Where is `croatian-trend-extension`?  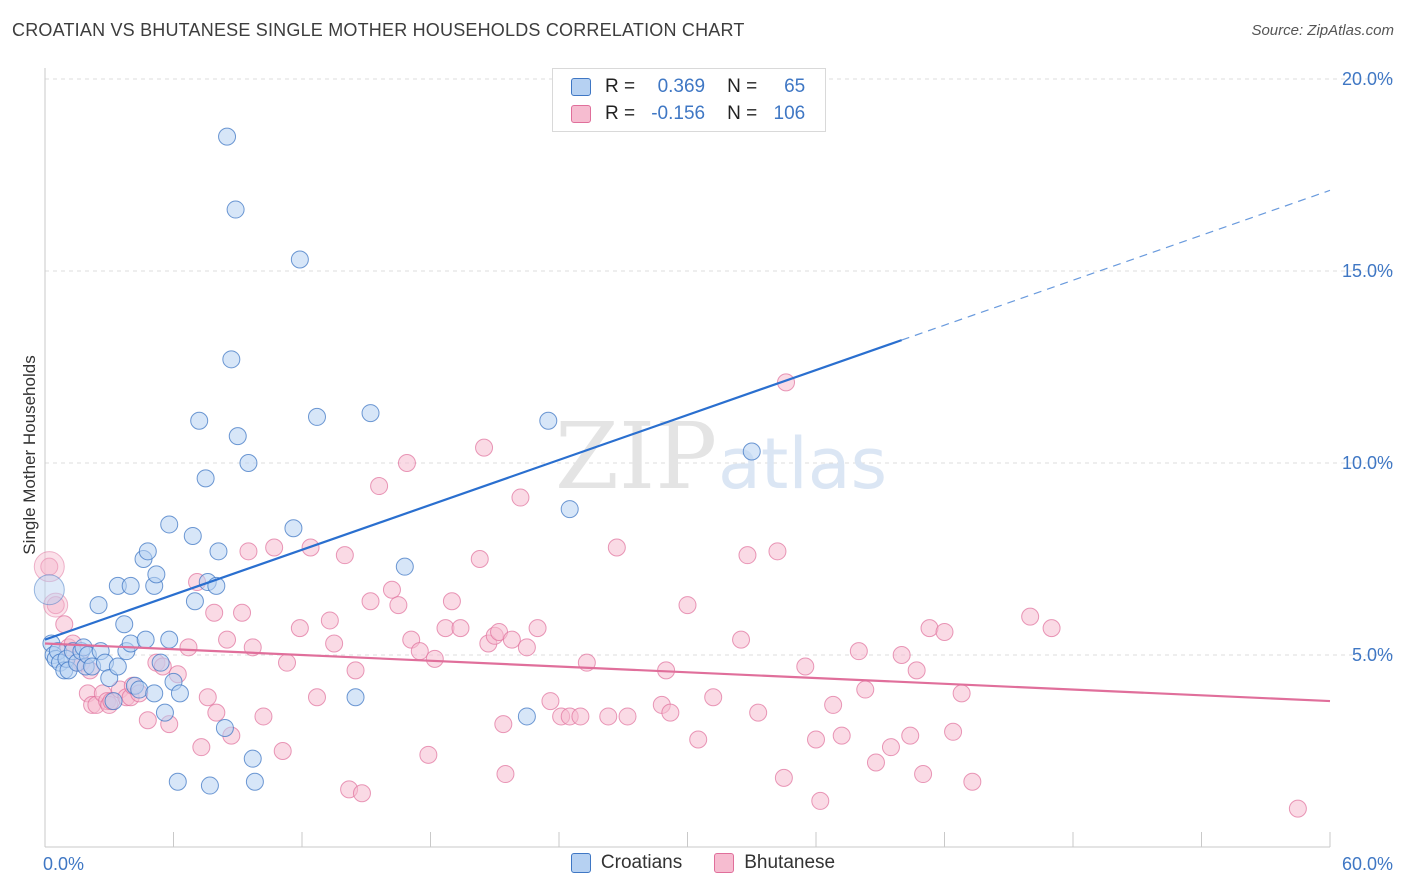 croatian-trend-extension is located at coordinates (1116, 265).